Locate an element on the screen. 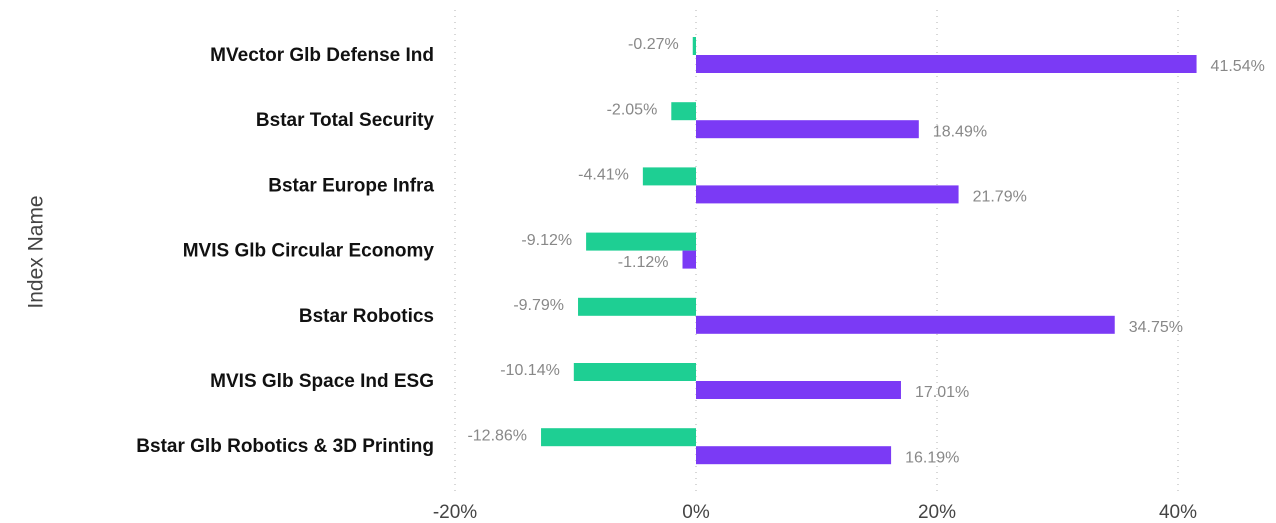 The height and width of the screenshot is (523, 1276). x-tick-label: 0% is located at coordinates (696, 512).